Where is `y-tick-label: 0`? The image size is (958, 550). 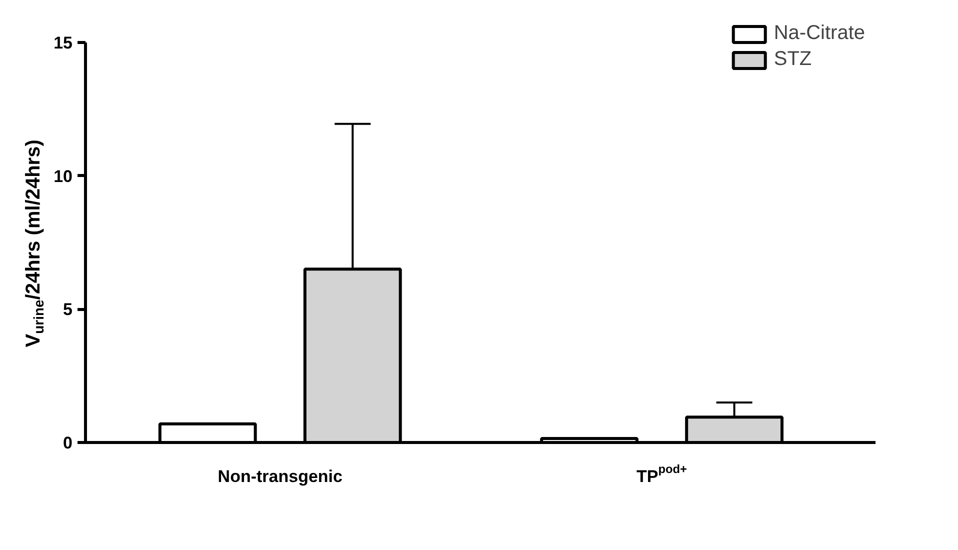 y-tick-label: 0 is located at coordinates (68, 443).